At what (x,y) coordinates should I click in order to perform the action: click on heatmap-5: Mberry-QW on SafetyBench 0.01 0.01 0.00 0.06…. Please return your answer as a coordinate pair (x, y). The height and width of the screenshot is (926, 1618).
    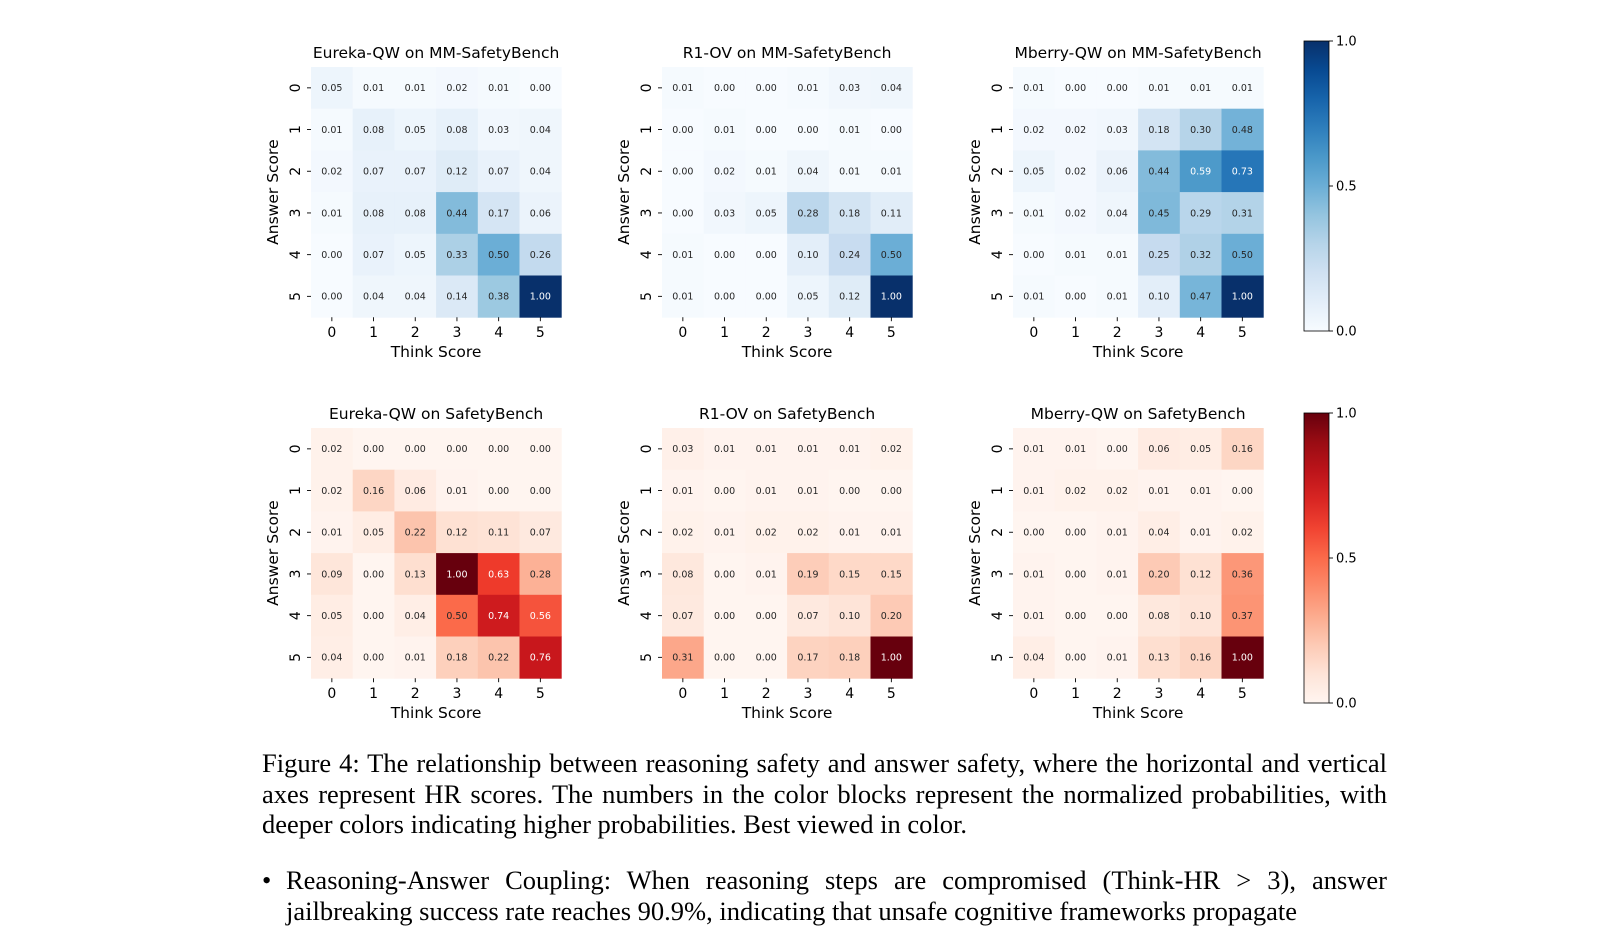
    Looking at the image, I should click on (1115, 563).